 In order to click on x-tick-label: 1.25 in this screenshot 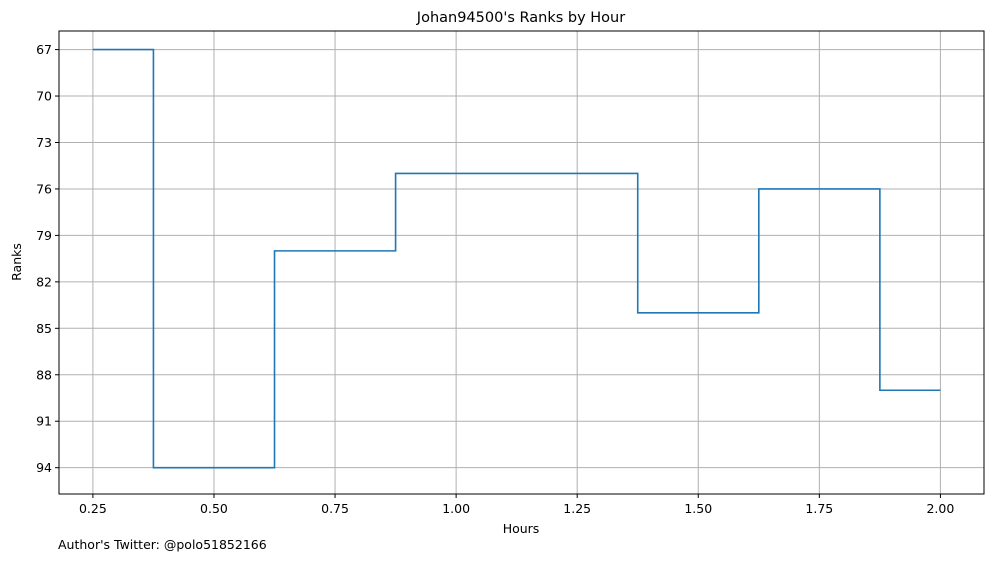, I will do `click(577, 508)`.